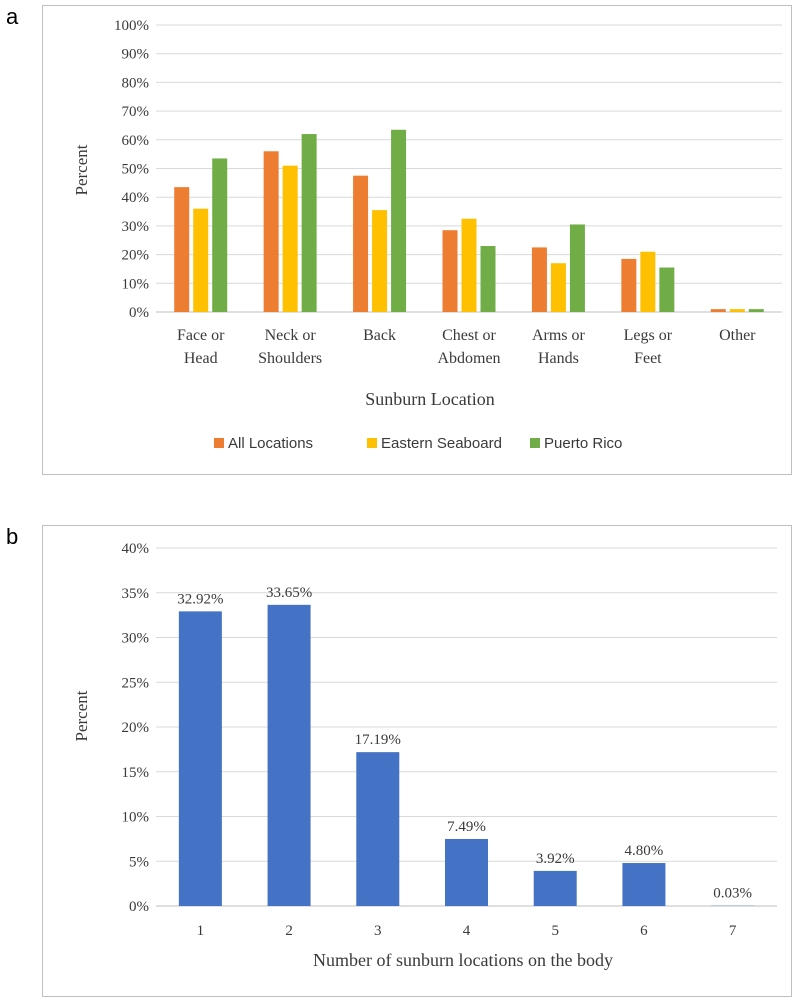  Describe the element at coordinates (136, 818) in the screenshot. I see `chart-b-ytick-label: 10%` at that location.